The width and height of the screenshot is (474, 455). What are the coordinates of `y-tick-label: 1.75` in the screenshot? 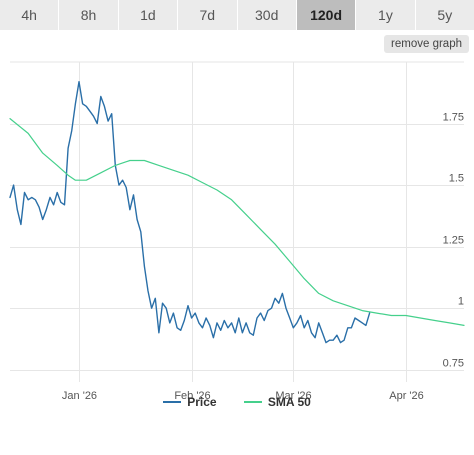 It's located at (453, 118).